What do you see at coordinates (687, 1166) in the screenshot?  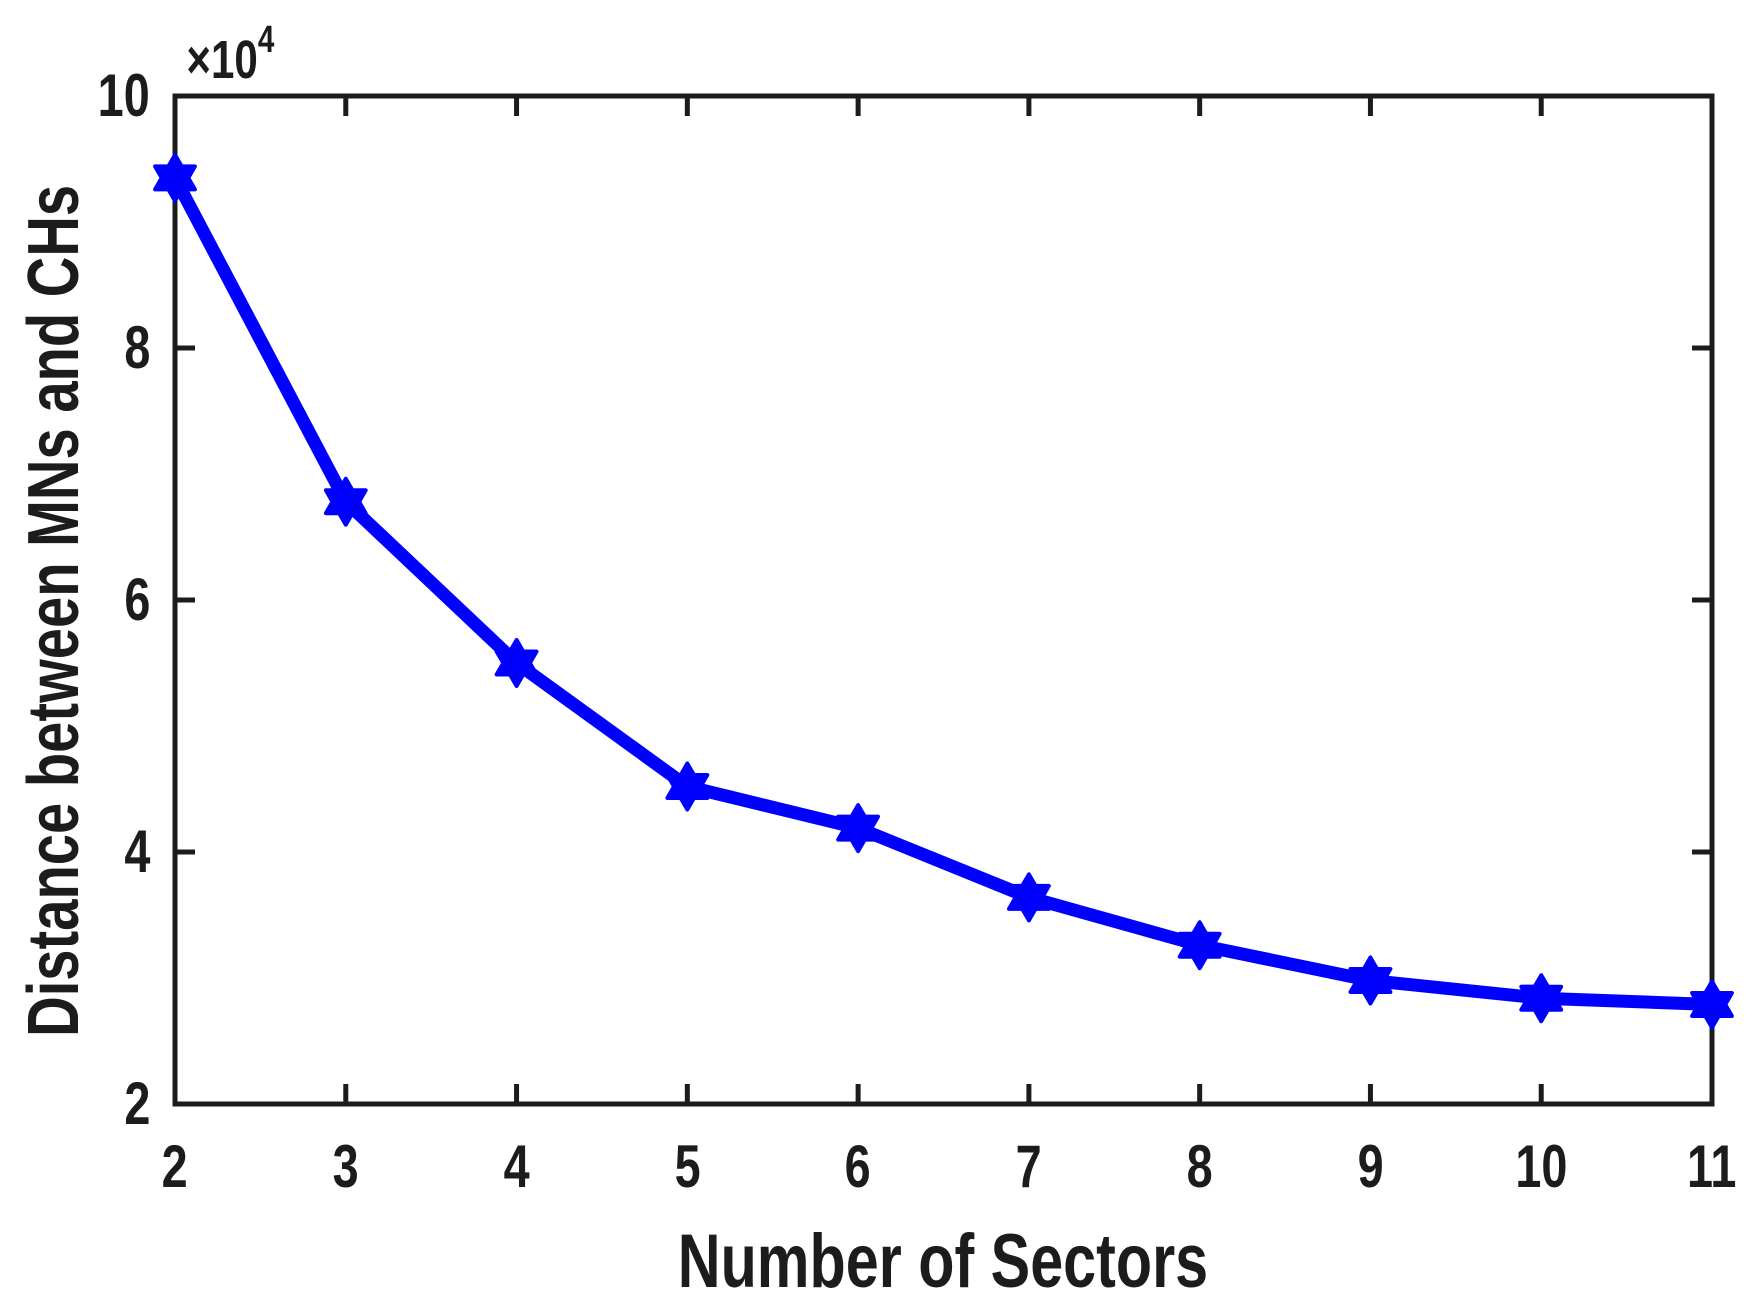 I see `x-tick-label-5: 5` at bounding box center [687, 1166].